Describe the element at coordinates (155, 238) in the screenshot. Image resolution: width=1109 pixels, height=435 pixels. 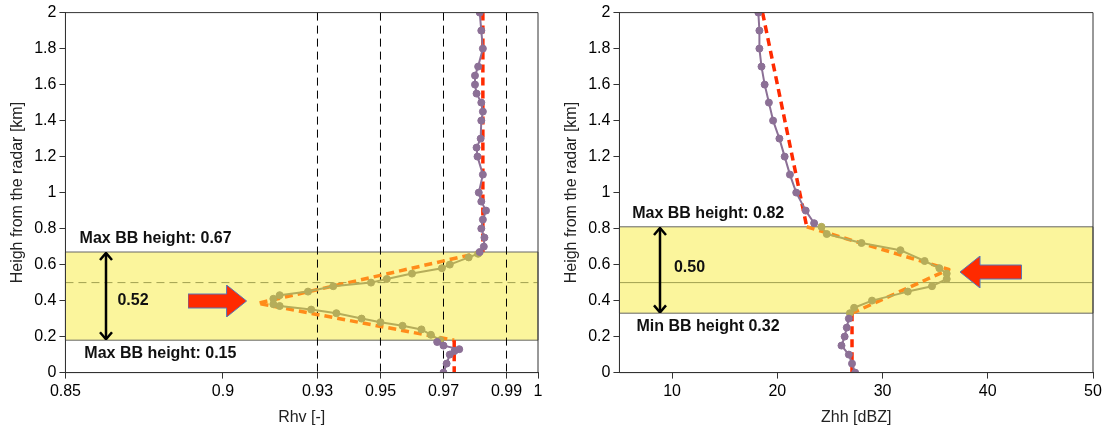
I see `annotation: Max BB height: 0.67` at that location.